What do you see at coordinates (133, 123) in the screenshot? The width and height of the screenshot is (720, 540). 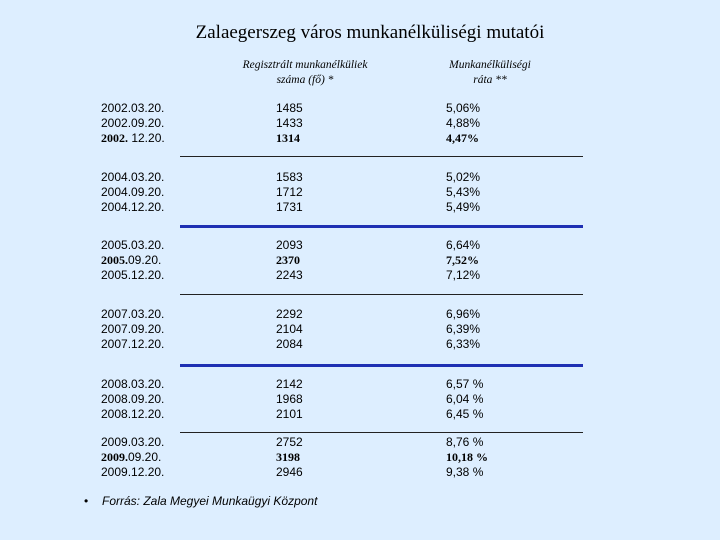 I see `table-cell-date: 2002.09.20.` at bounding box center [133, 123].